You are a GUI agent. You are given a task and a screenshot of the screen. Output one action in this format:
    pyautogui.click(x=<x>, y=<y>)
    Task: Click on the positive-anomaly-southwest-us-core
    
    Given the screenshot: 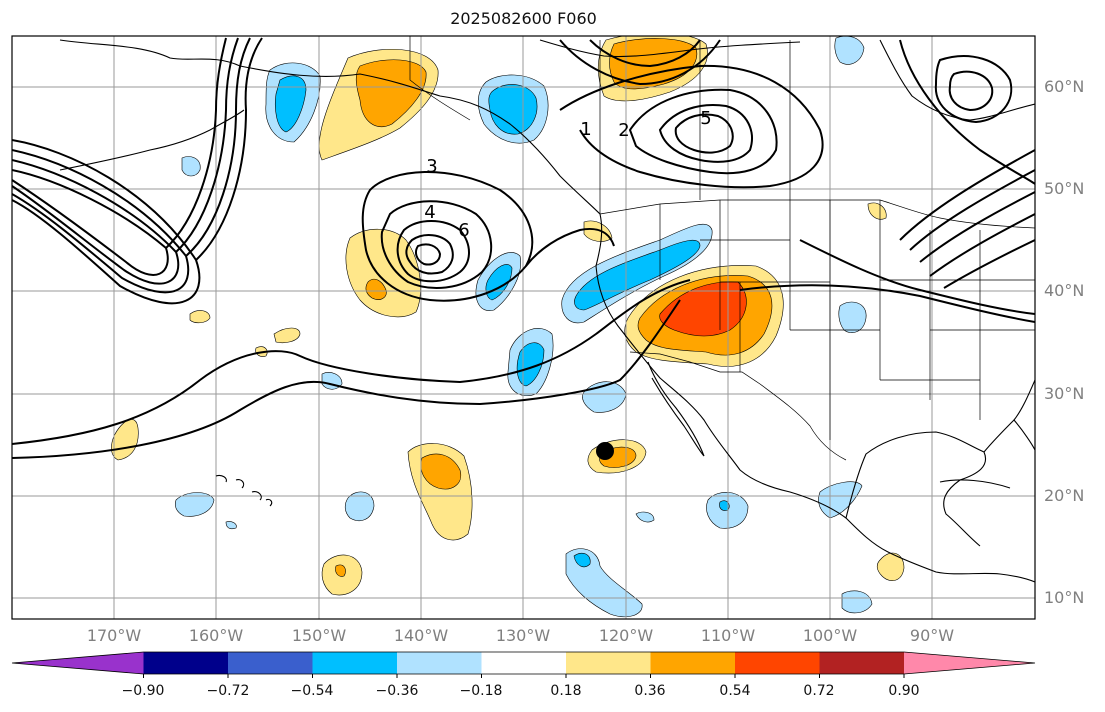 What is the action you would take?
    pyautogui.click(x=703, y=309)
    